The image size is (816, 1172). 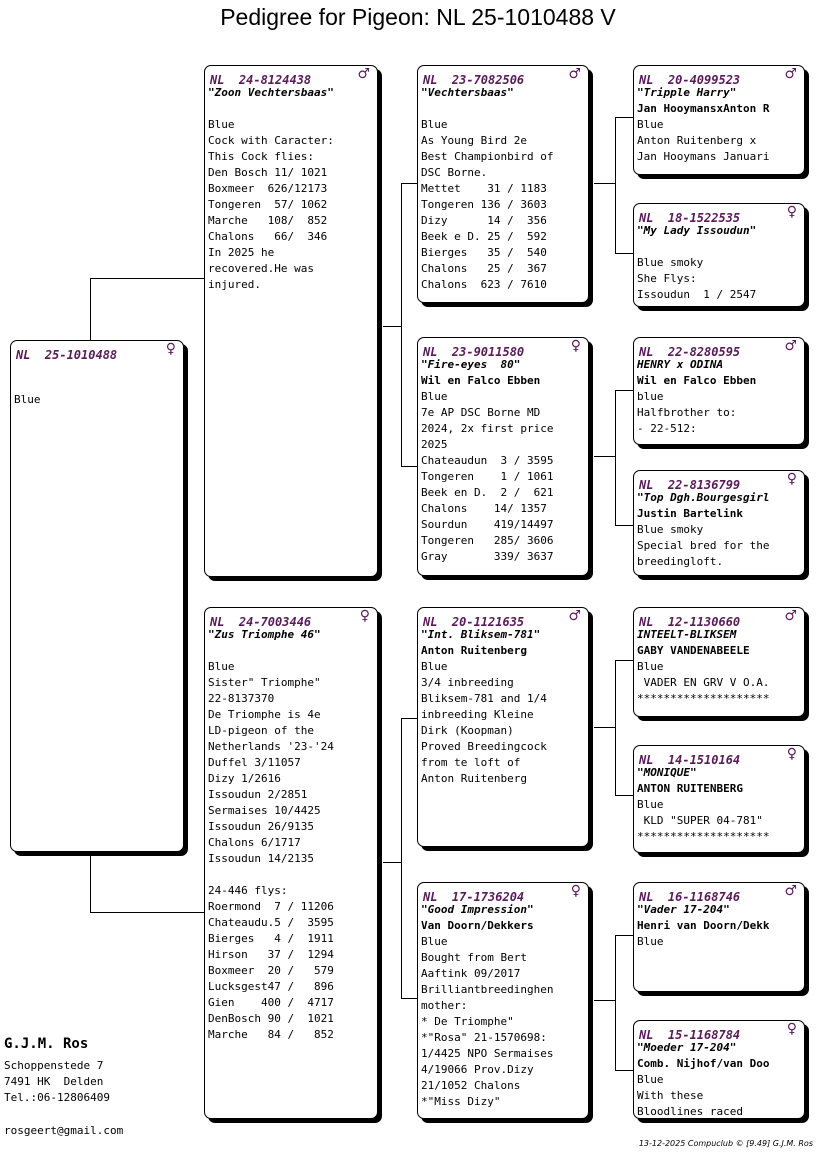 I want to click on card-line: "Zus Triomphe 46", so click(x=264, y=634).